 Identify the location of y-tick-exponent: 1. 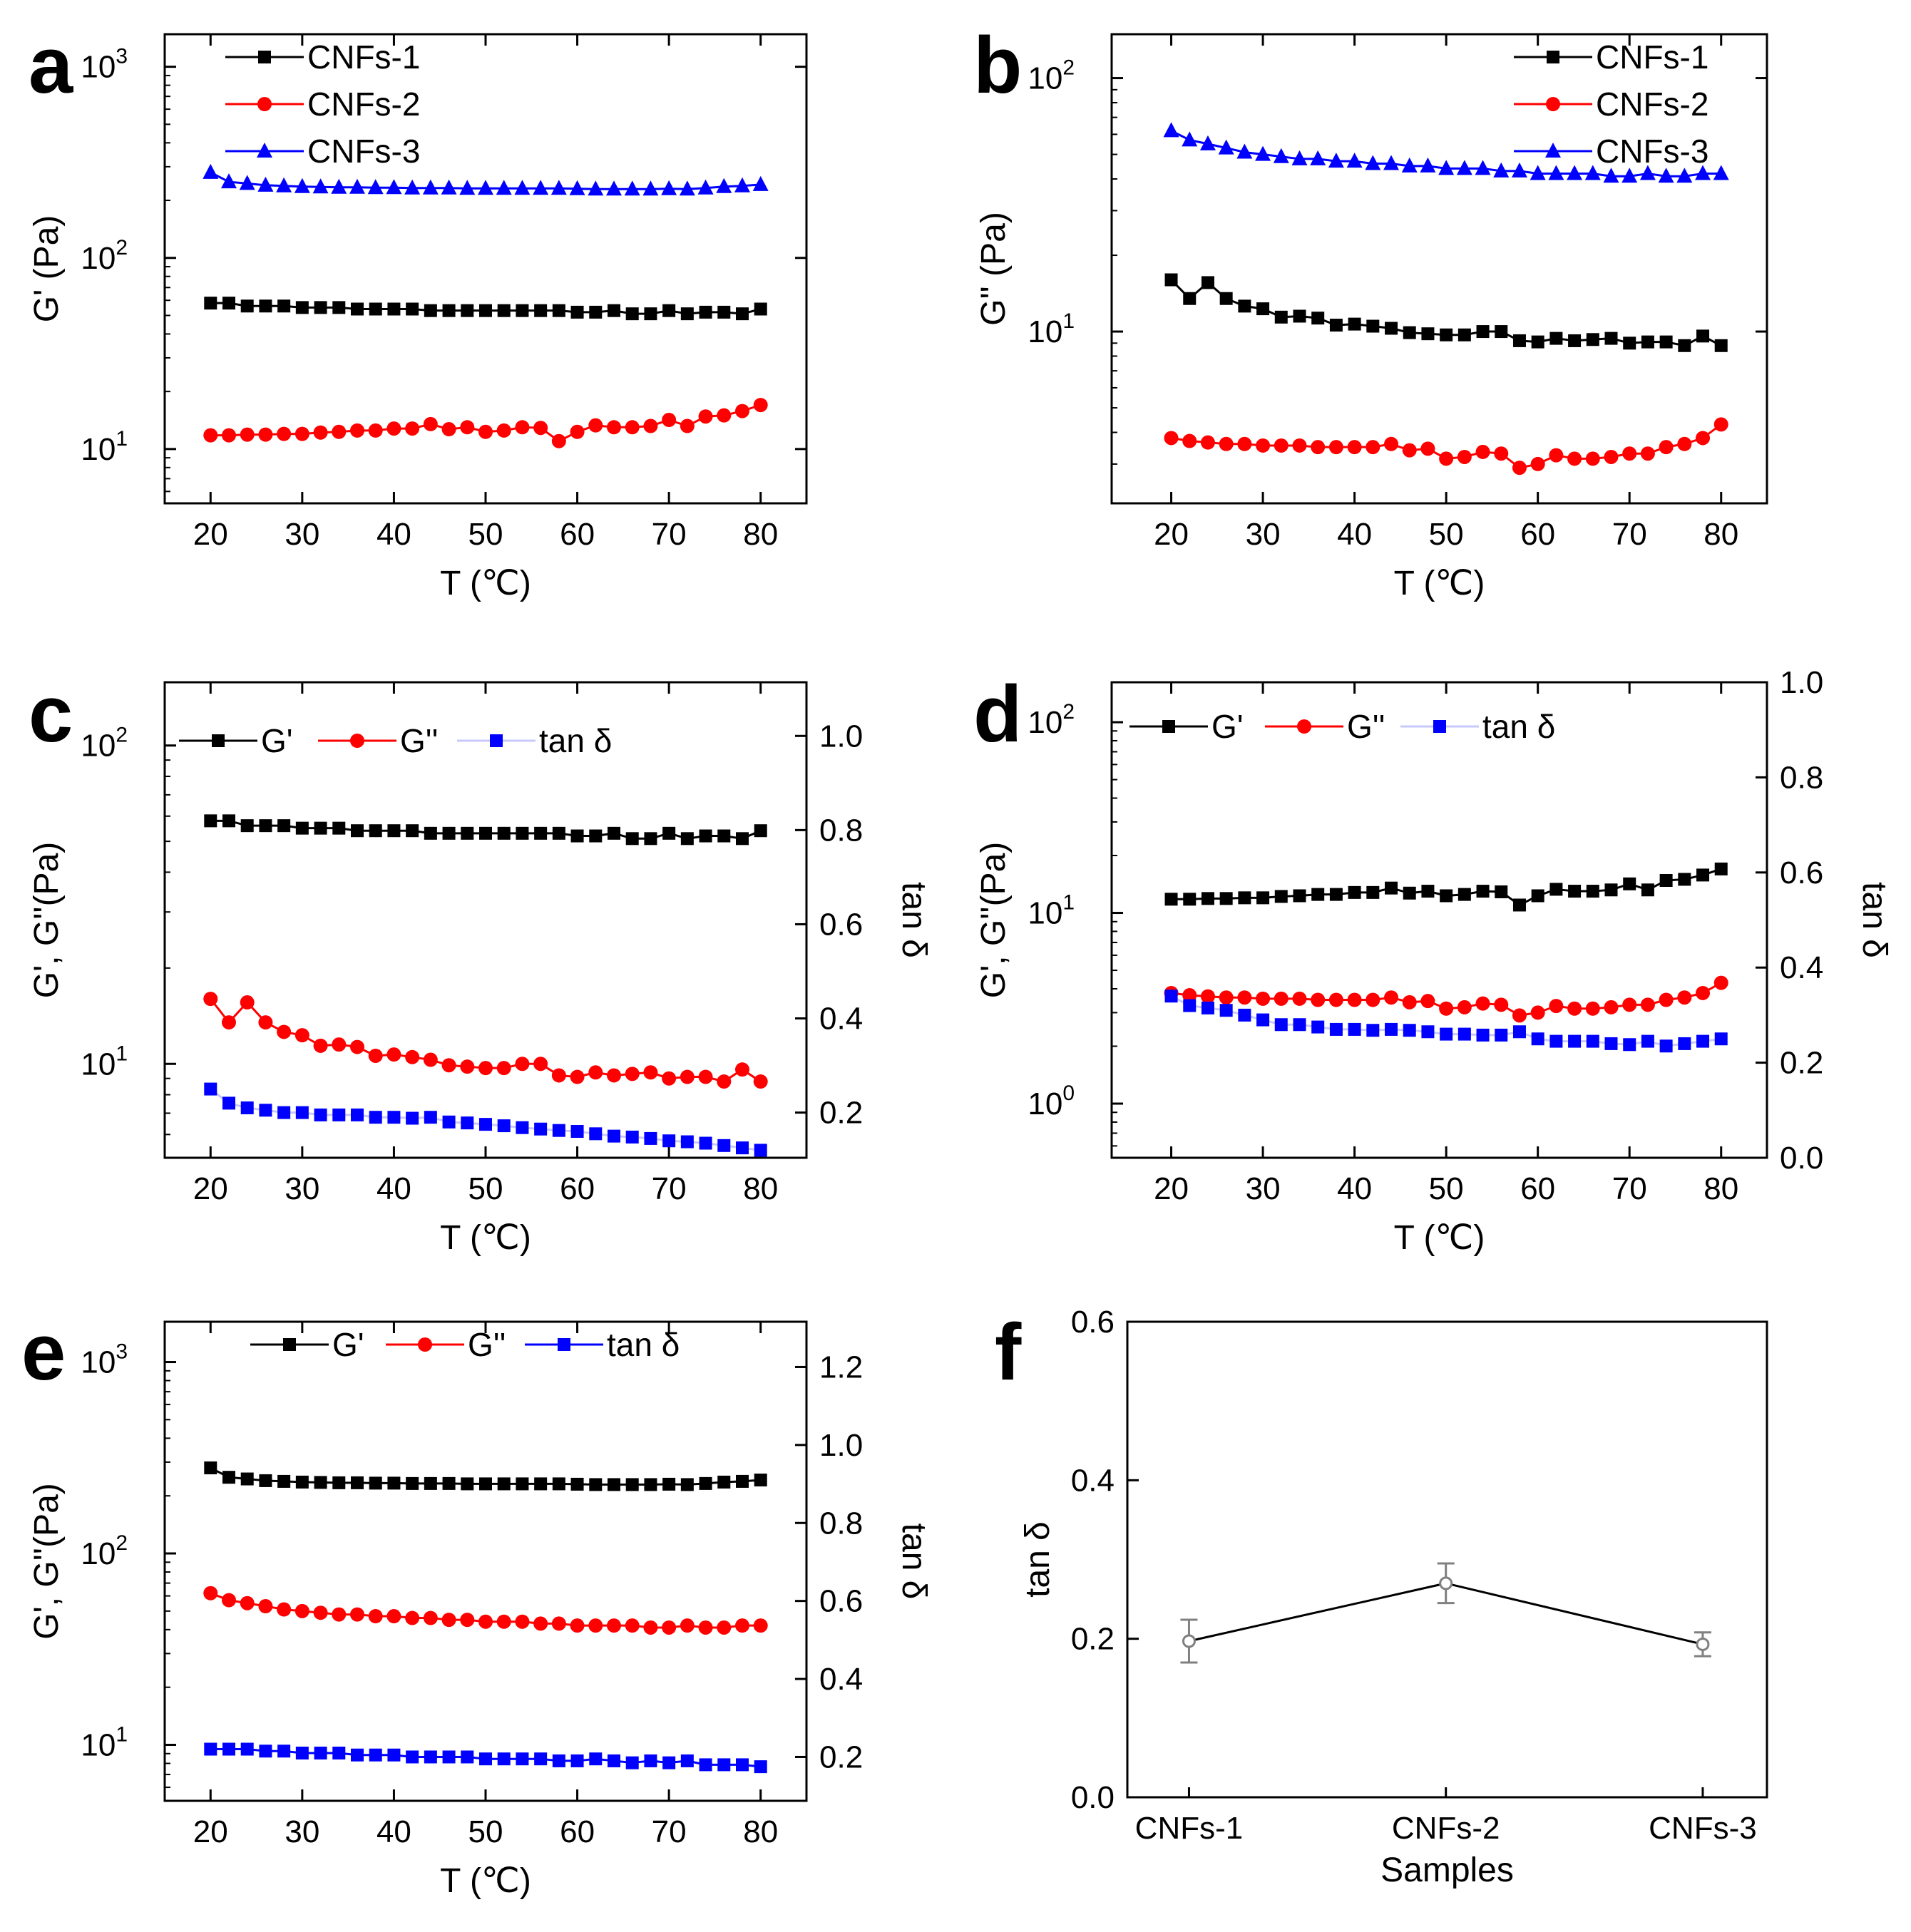
(1068, 903).